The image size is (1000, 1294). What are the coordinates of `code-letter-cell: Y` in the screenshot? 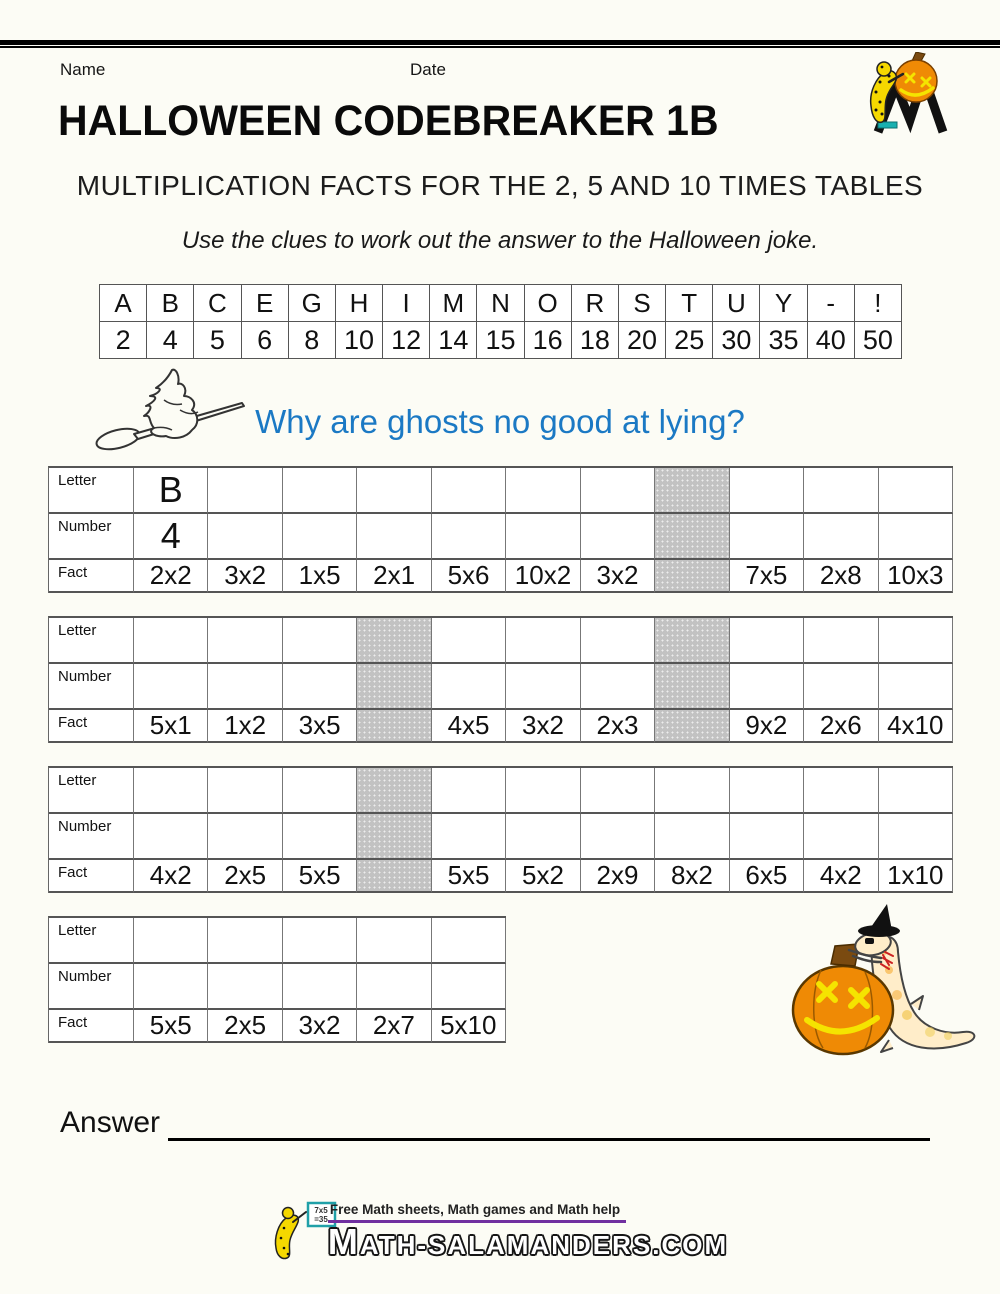 It's located at (784, 303).